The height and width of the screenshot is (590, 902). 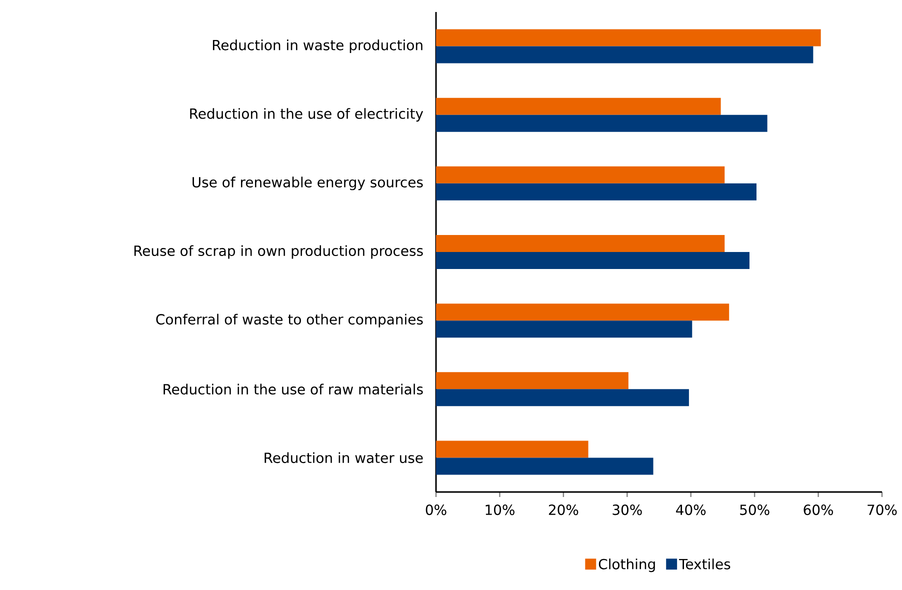 What do you see at coordinates (307, 183) in the screenshot?
I see `y-tick-label: Use of renewable energy sources` at bounding box center [307, 183].